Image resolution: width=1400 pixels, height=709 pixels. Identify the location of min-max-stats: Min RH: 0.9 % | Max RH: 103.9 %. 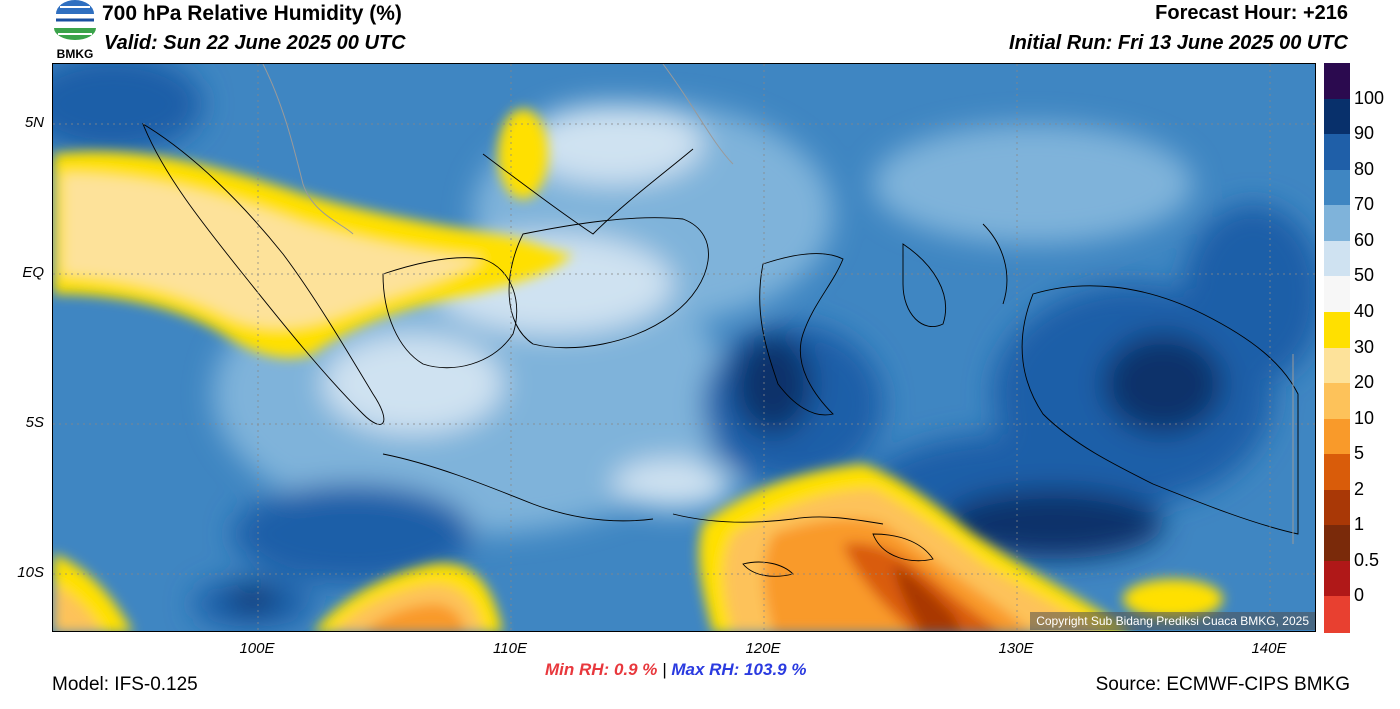
(675, 670).